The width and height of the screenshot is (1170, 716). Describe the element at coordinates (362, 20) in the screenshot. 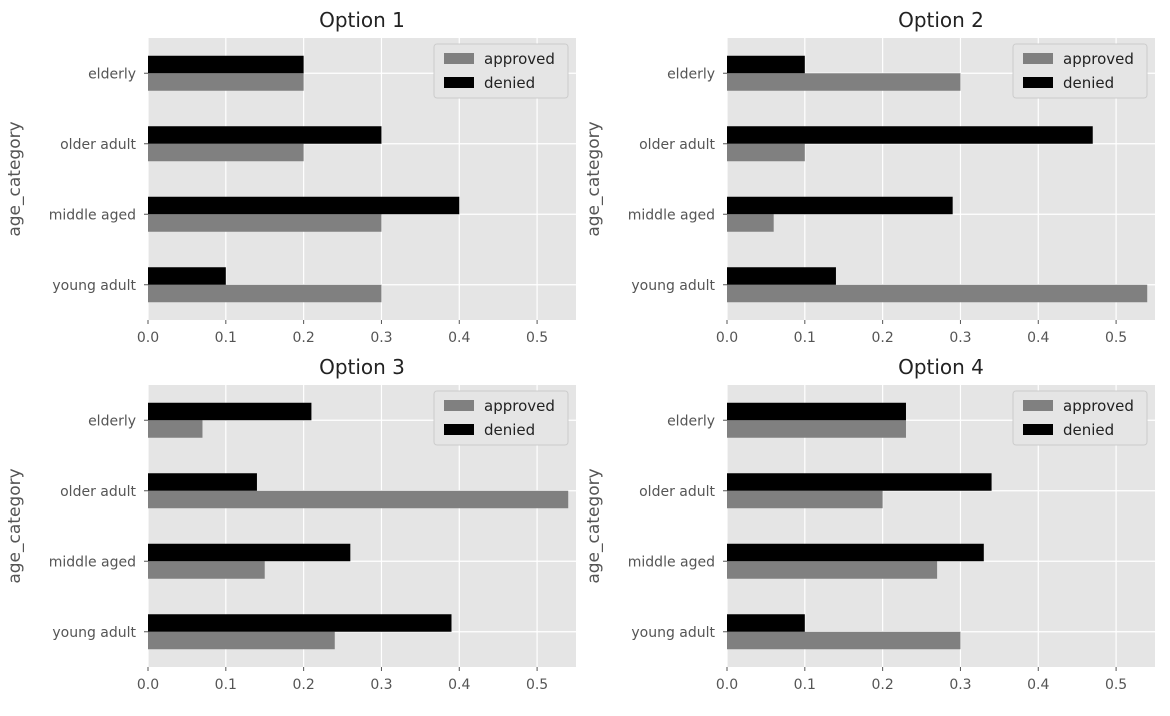

I see `panel-title: Option 1` at that location.